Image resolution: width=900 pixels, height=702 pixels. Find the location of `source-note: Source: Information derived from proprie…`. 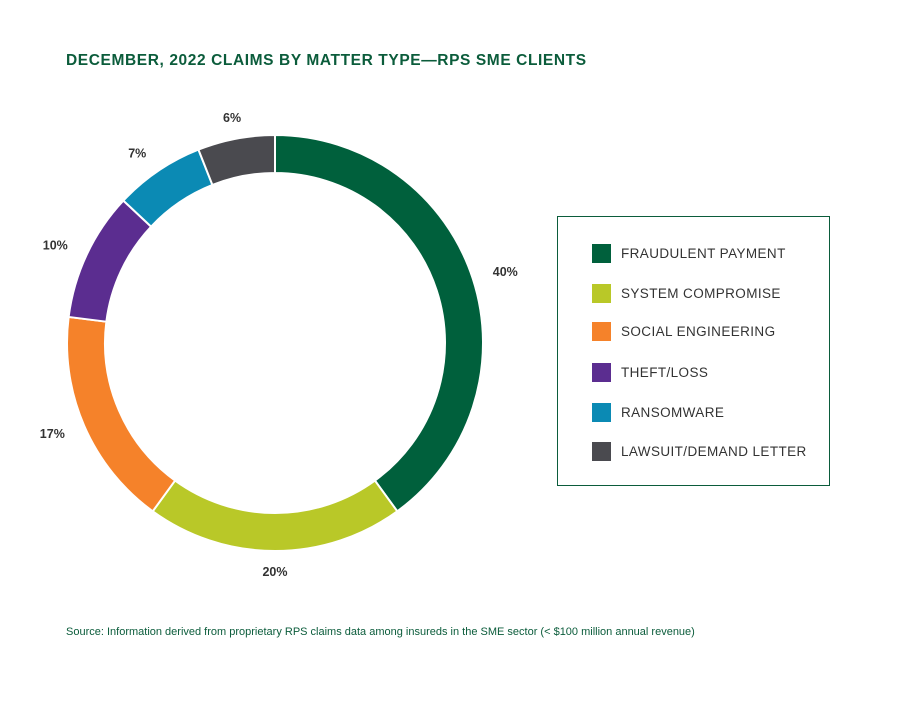

source-note: Source: Information derived from proprie… is located at coordinates (380, 632).